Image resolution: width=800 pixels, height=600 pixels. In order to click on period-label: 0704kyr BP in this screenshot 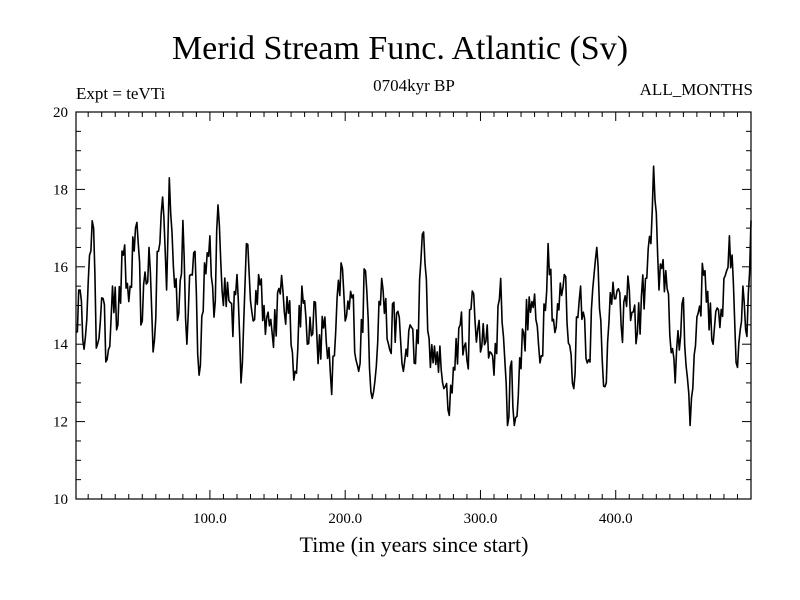, I will do `click(414, 85)`.